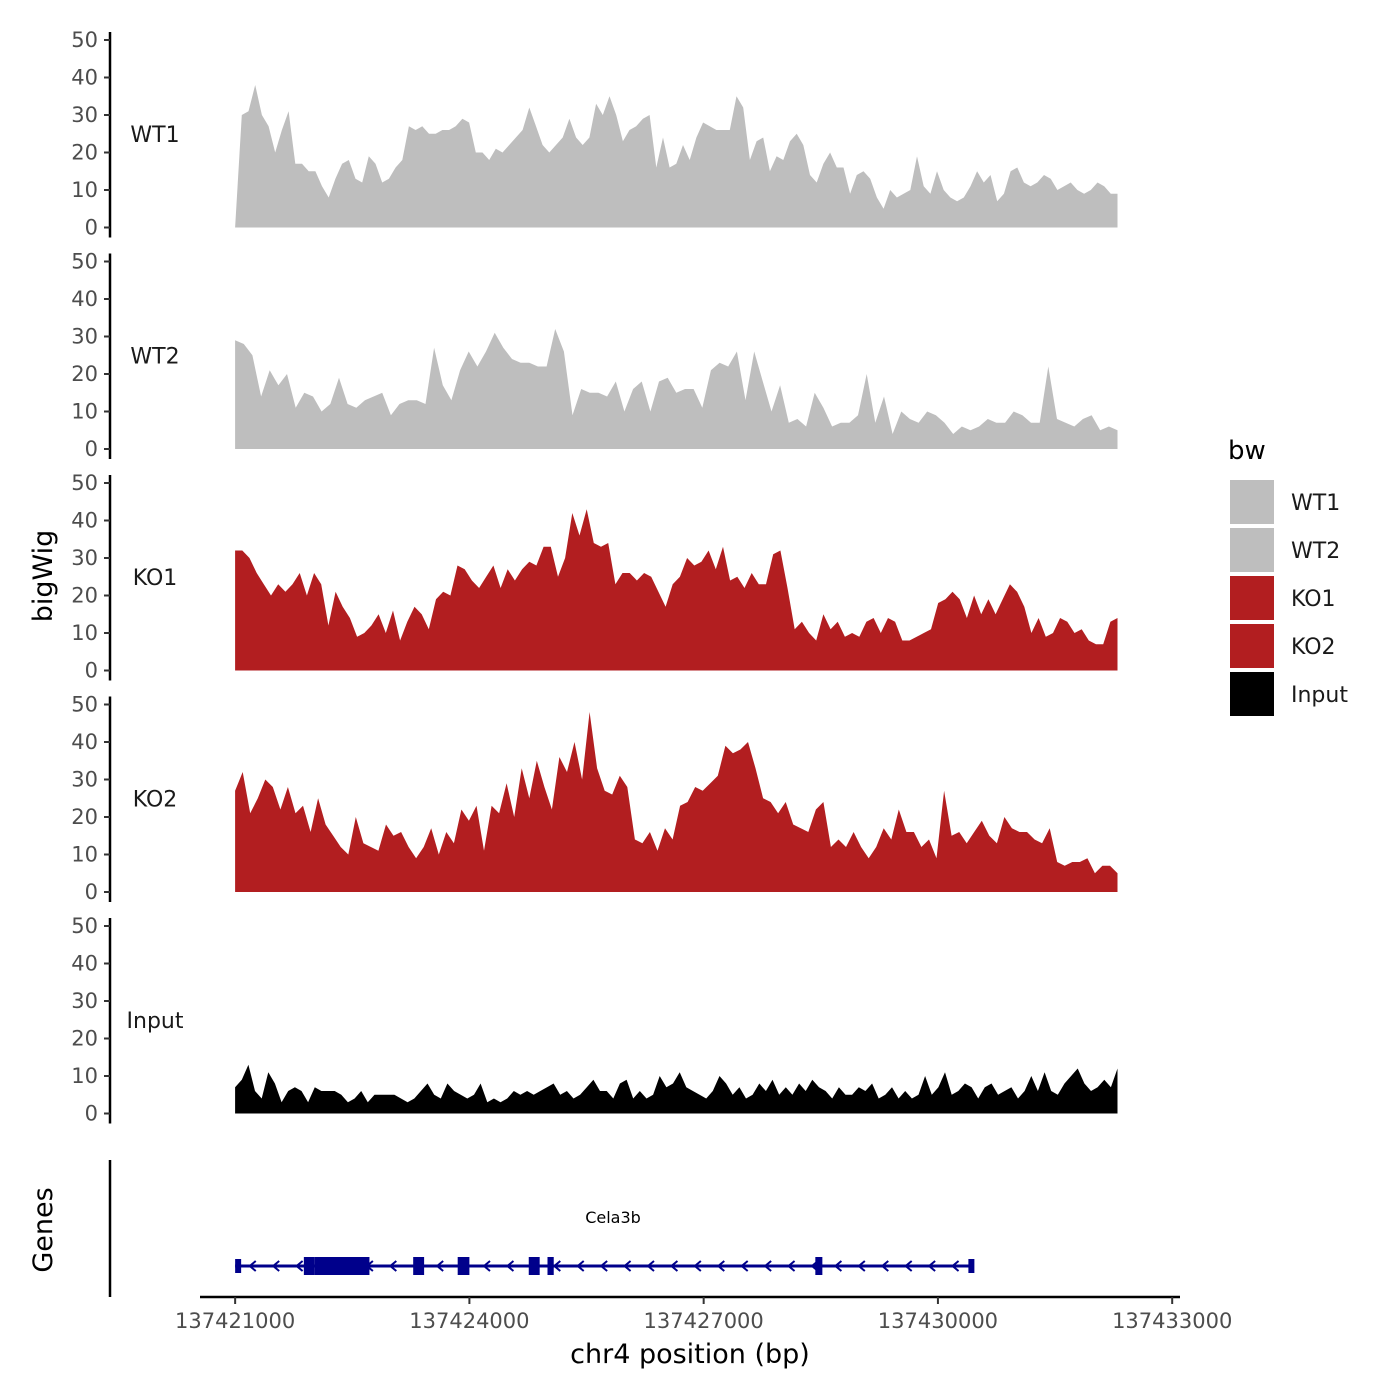 The image size is (1400, 1400). Describe the element at coordinates (43, 576) in the screenshot. I see `y-axis-title: bigWig` at that location.